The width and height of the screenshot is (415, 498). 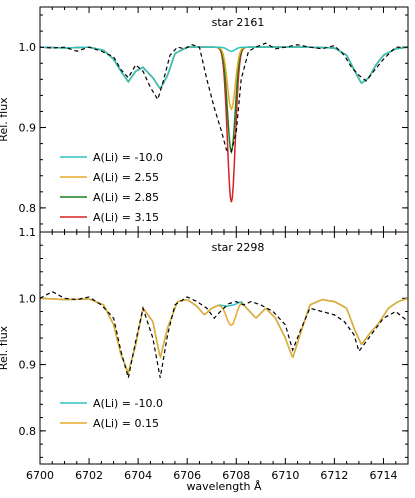 What do you see at coordinates (138, 475) in the screenshot?
I see `x-tick-label: 6704` at bounding box center [138, 475].